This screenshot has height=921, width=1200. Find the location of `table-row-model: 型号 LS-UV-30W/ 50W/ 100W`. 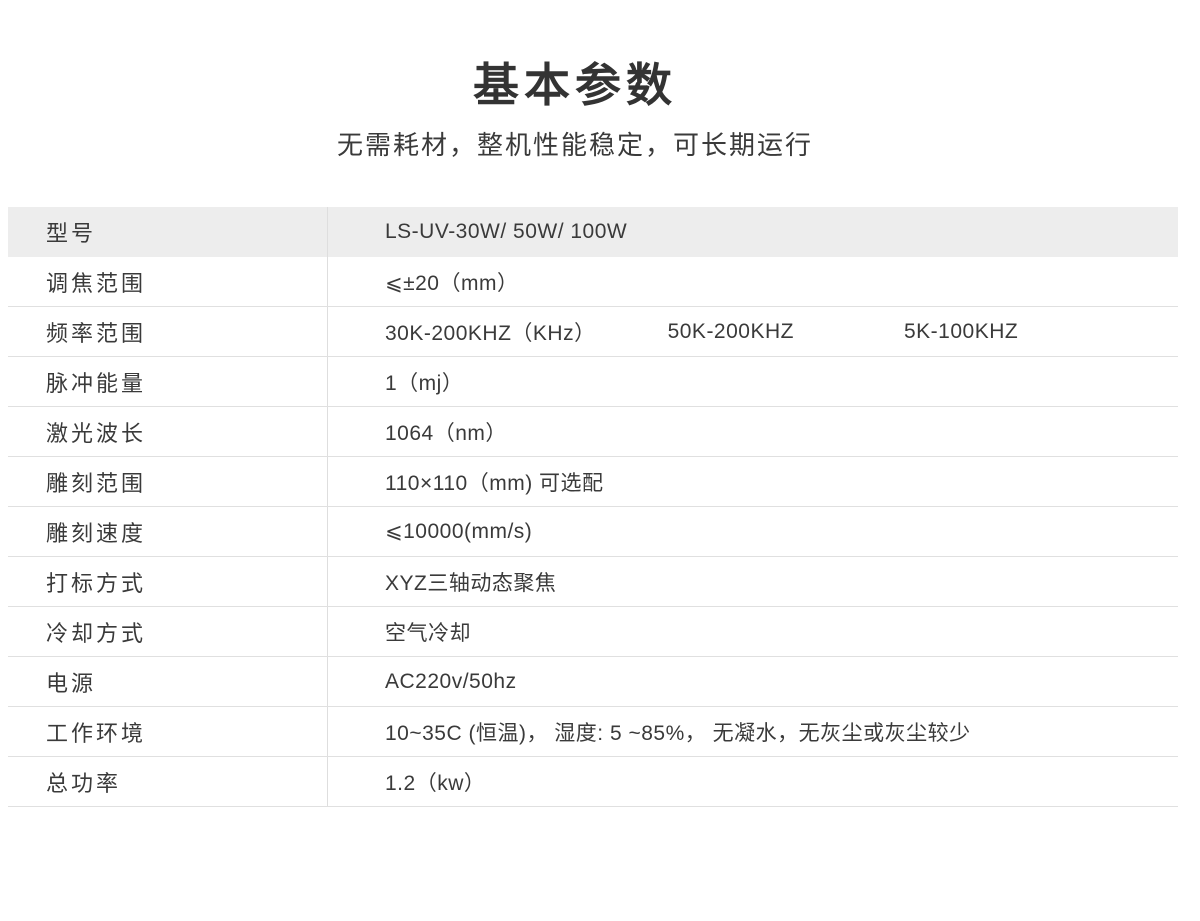

table-row-model: 型号 LS-UV-30W/ 50W/ 100W is located at coordinates (593, 232).